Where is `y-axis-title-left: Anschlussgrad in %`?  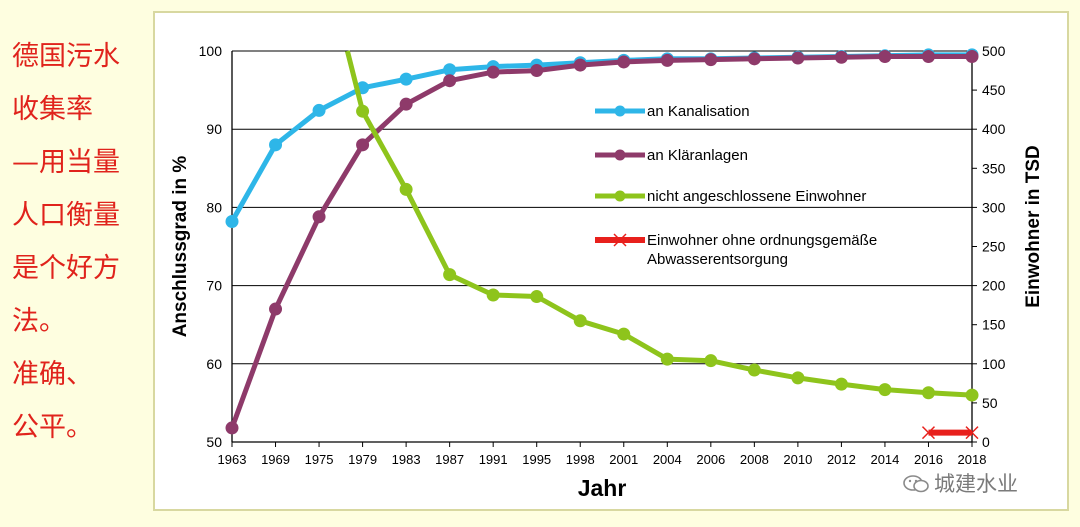
y-axis-title-left: Anschlussgrad in % is located at coordinates (180, 247).